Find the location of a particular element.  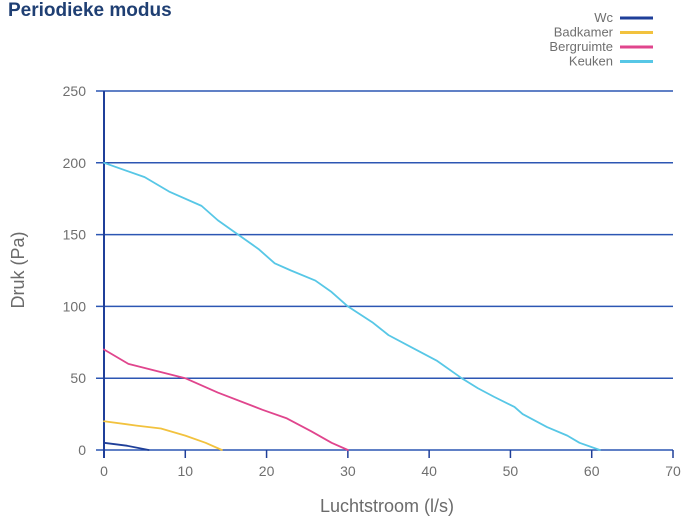

x-tick-label: 10 is located at coordinates (185, 471).